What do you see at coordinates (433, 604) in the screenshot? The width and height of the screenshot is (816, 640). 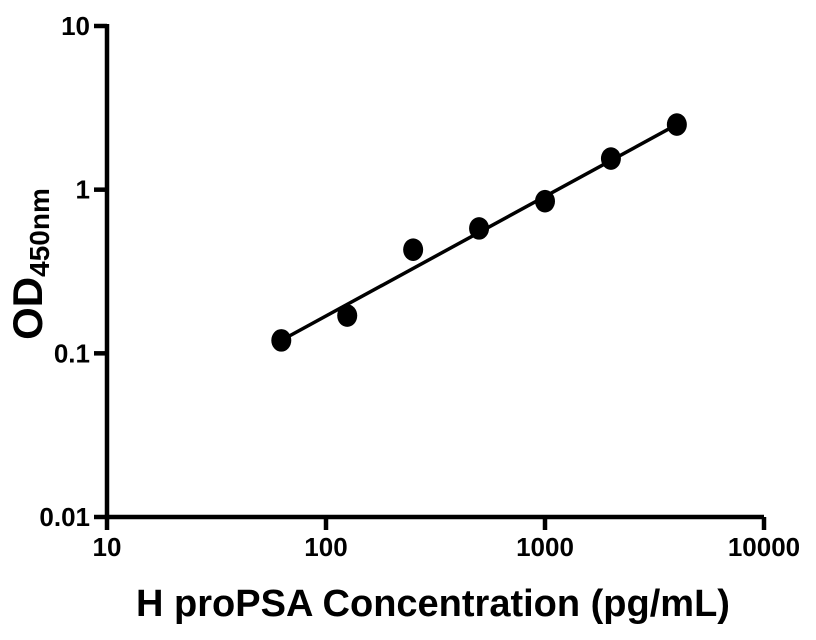 I see `x-axis-title: H proPSA Concentration (pg/mL)` at bounding box center [433, 604].